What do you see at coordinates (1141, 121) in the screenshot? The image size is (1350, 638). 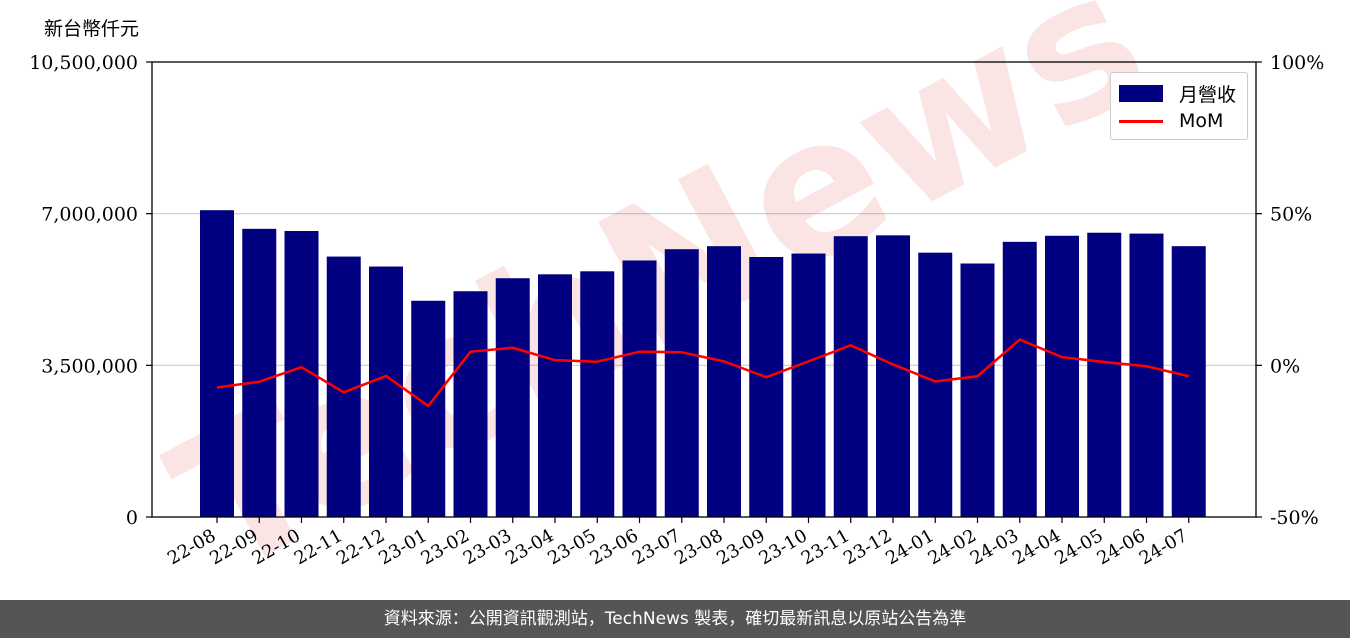 I see `legend-swatch-line` at bounding box center [1141, 121].